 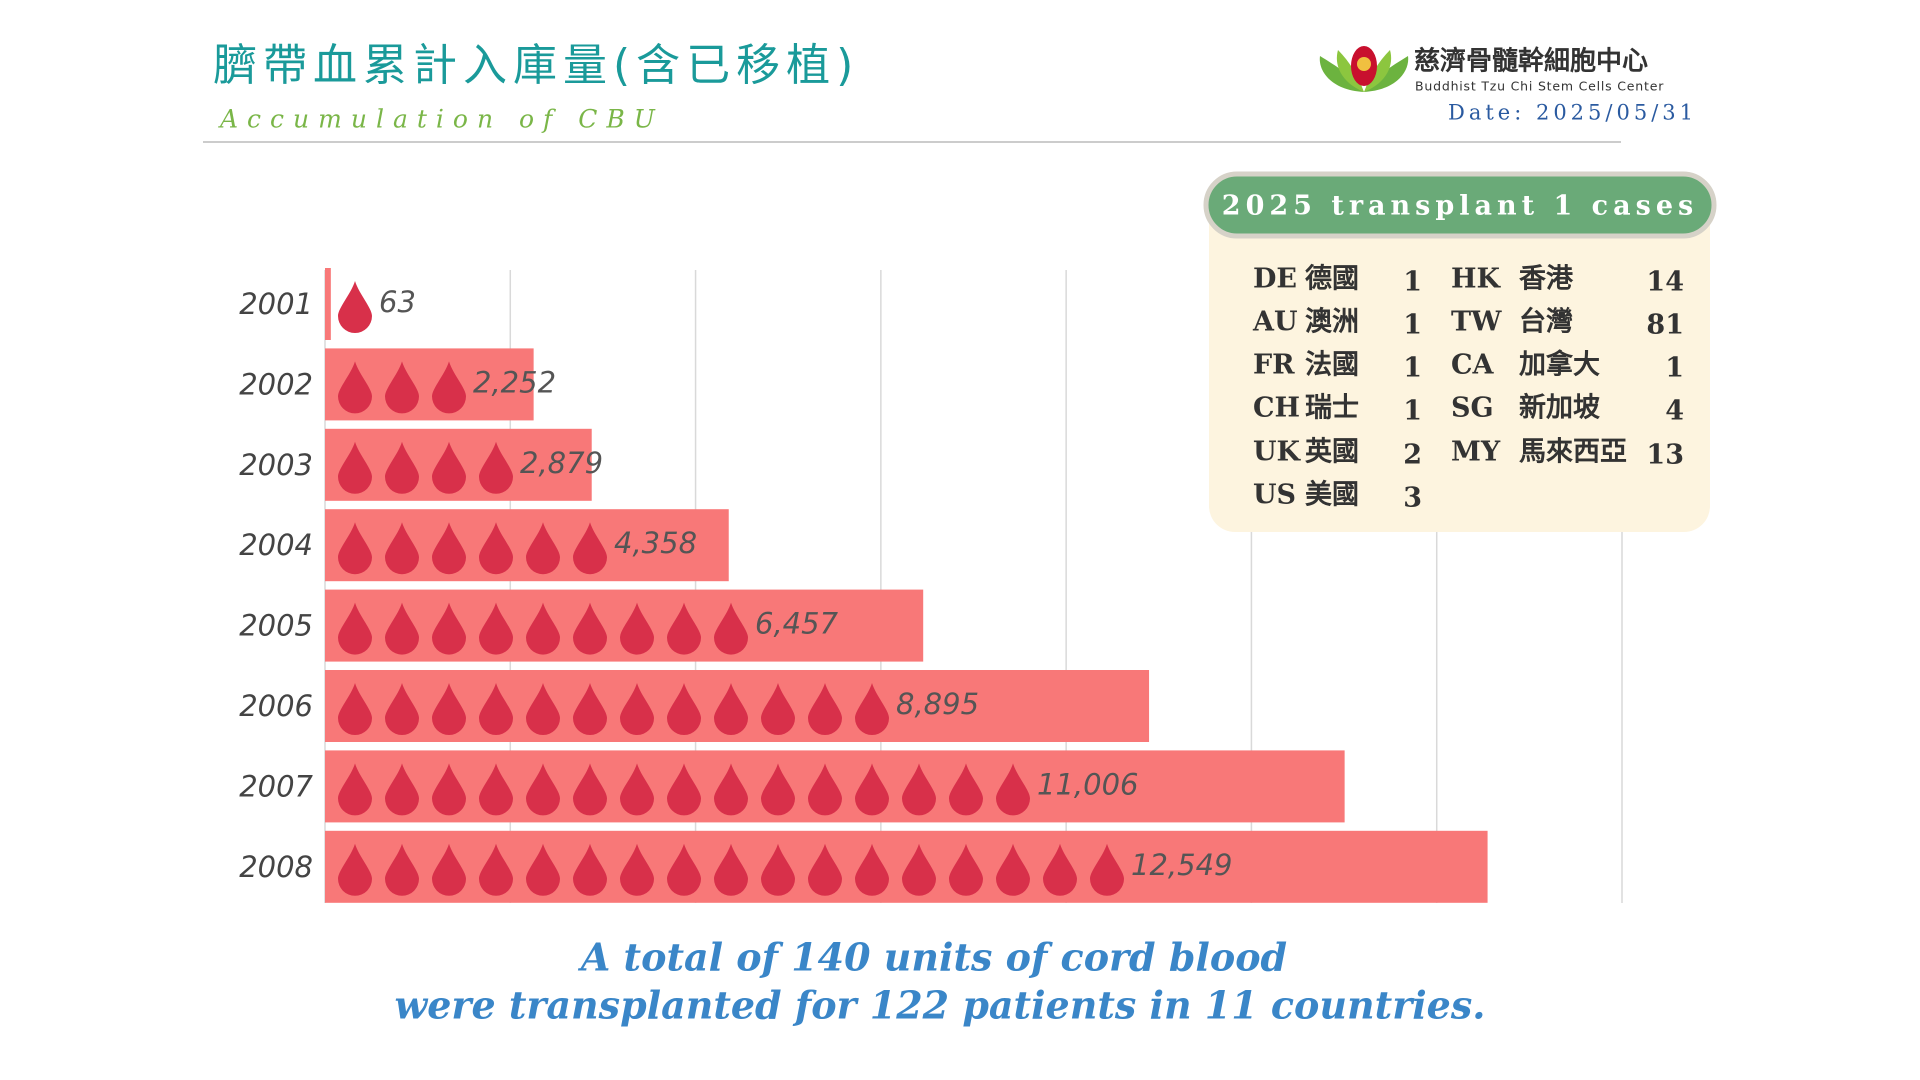 What do you see at coordinates (1531, 61) in the screenshot?
I see `org-name: 慈濟骨髓幹細胞中心` at bounding box center [1531, 61].